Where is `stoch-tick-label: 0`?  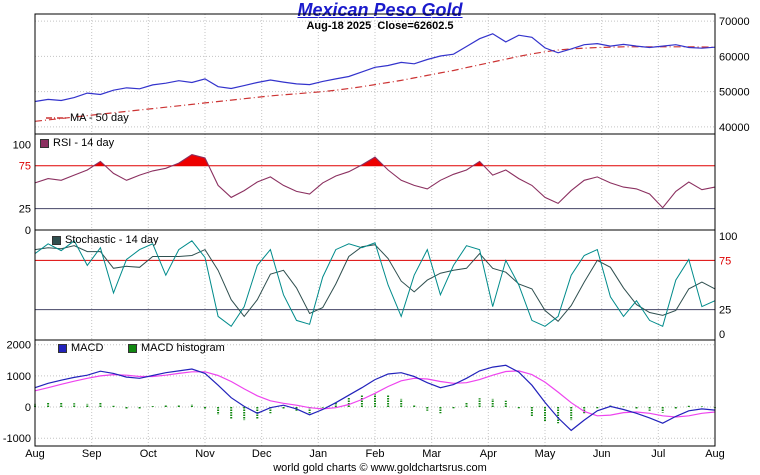
stoch-tick-label: 0 is located at coordinates (722, 335).